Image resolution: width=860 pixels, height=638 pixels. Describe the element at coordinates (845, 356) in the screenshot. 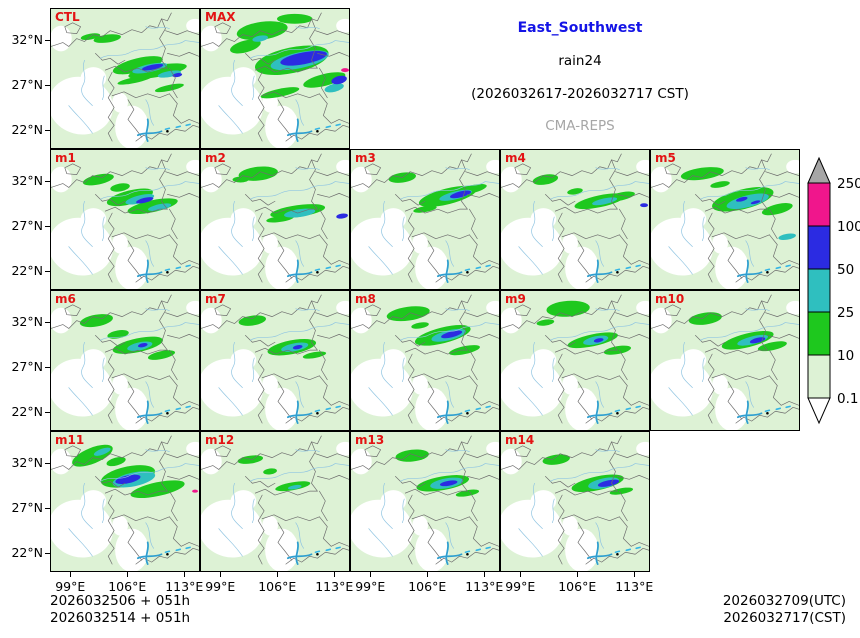

I see `colorbar-level-label: 10` at that location.